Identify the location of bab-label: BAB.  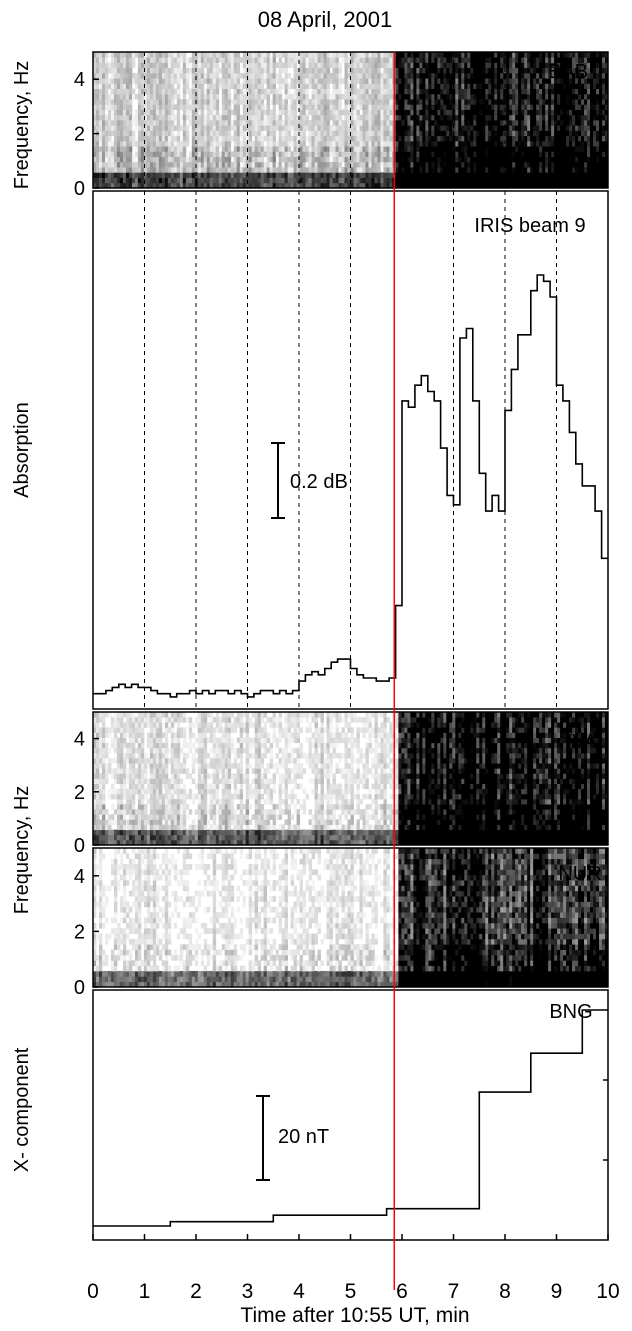
(568, 72).